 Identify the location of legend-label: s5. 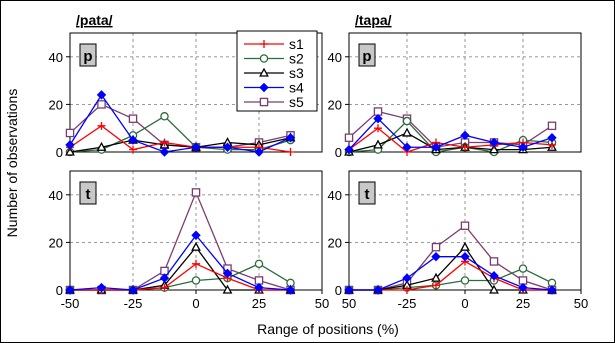
(296, 102).